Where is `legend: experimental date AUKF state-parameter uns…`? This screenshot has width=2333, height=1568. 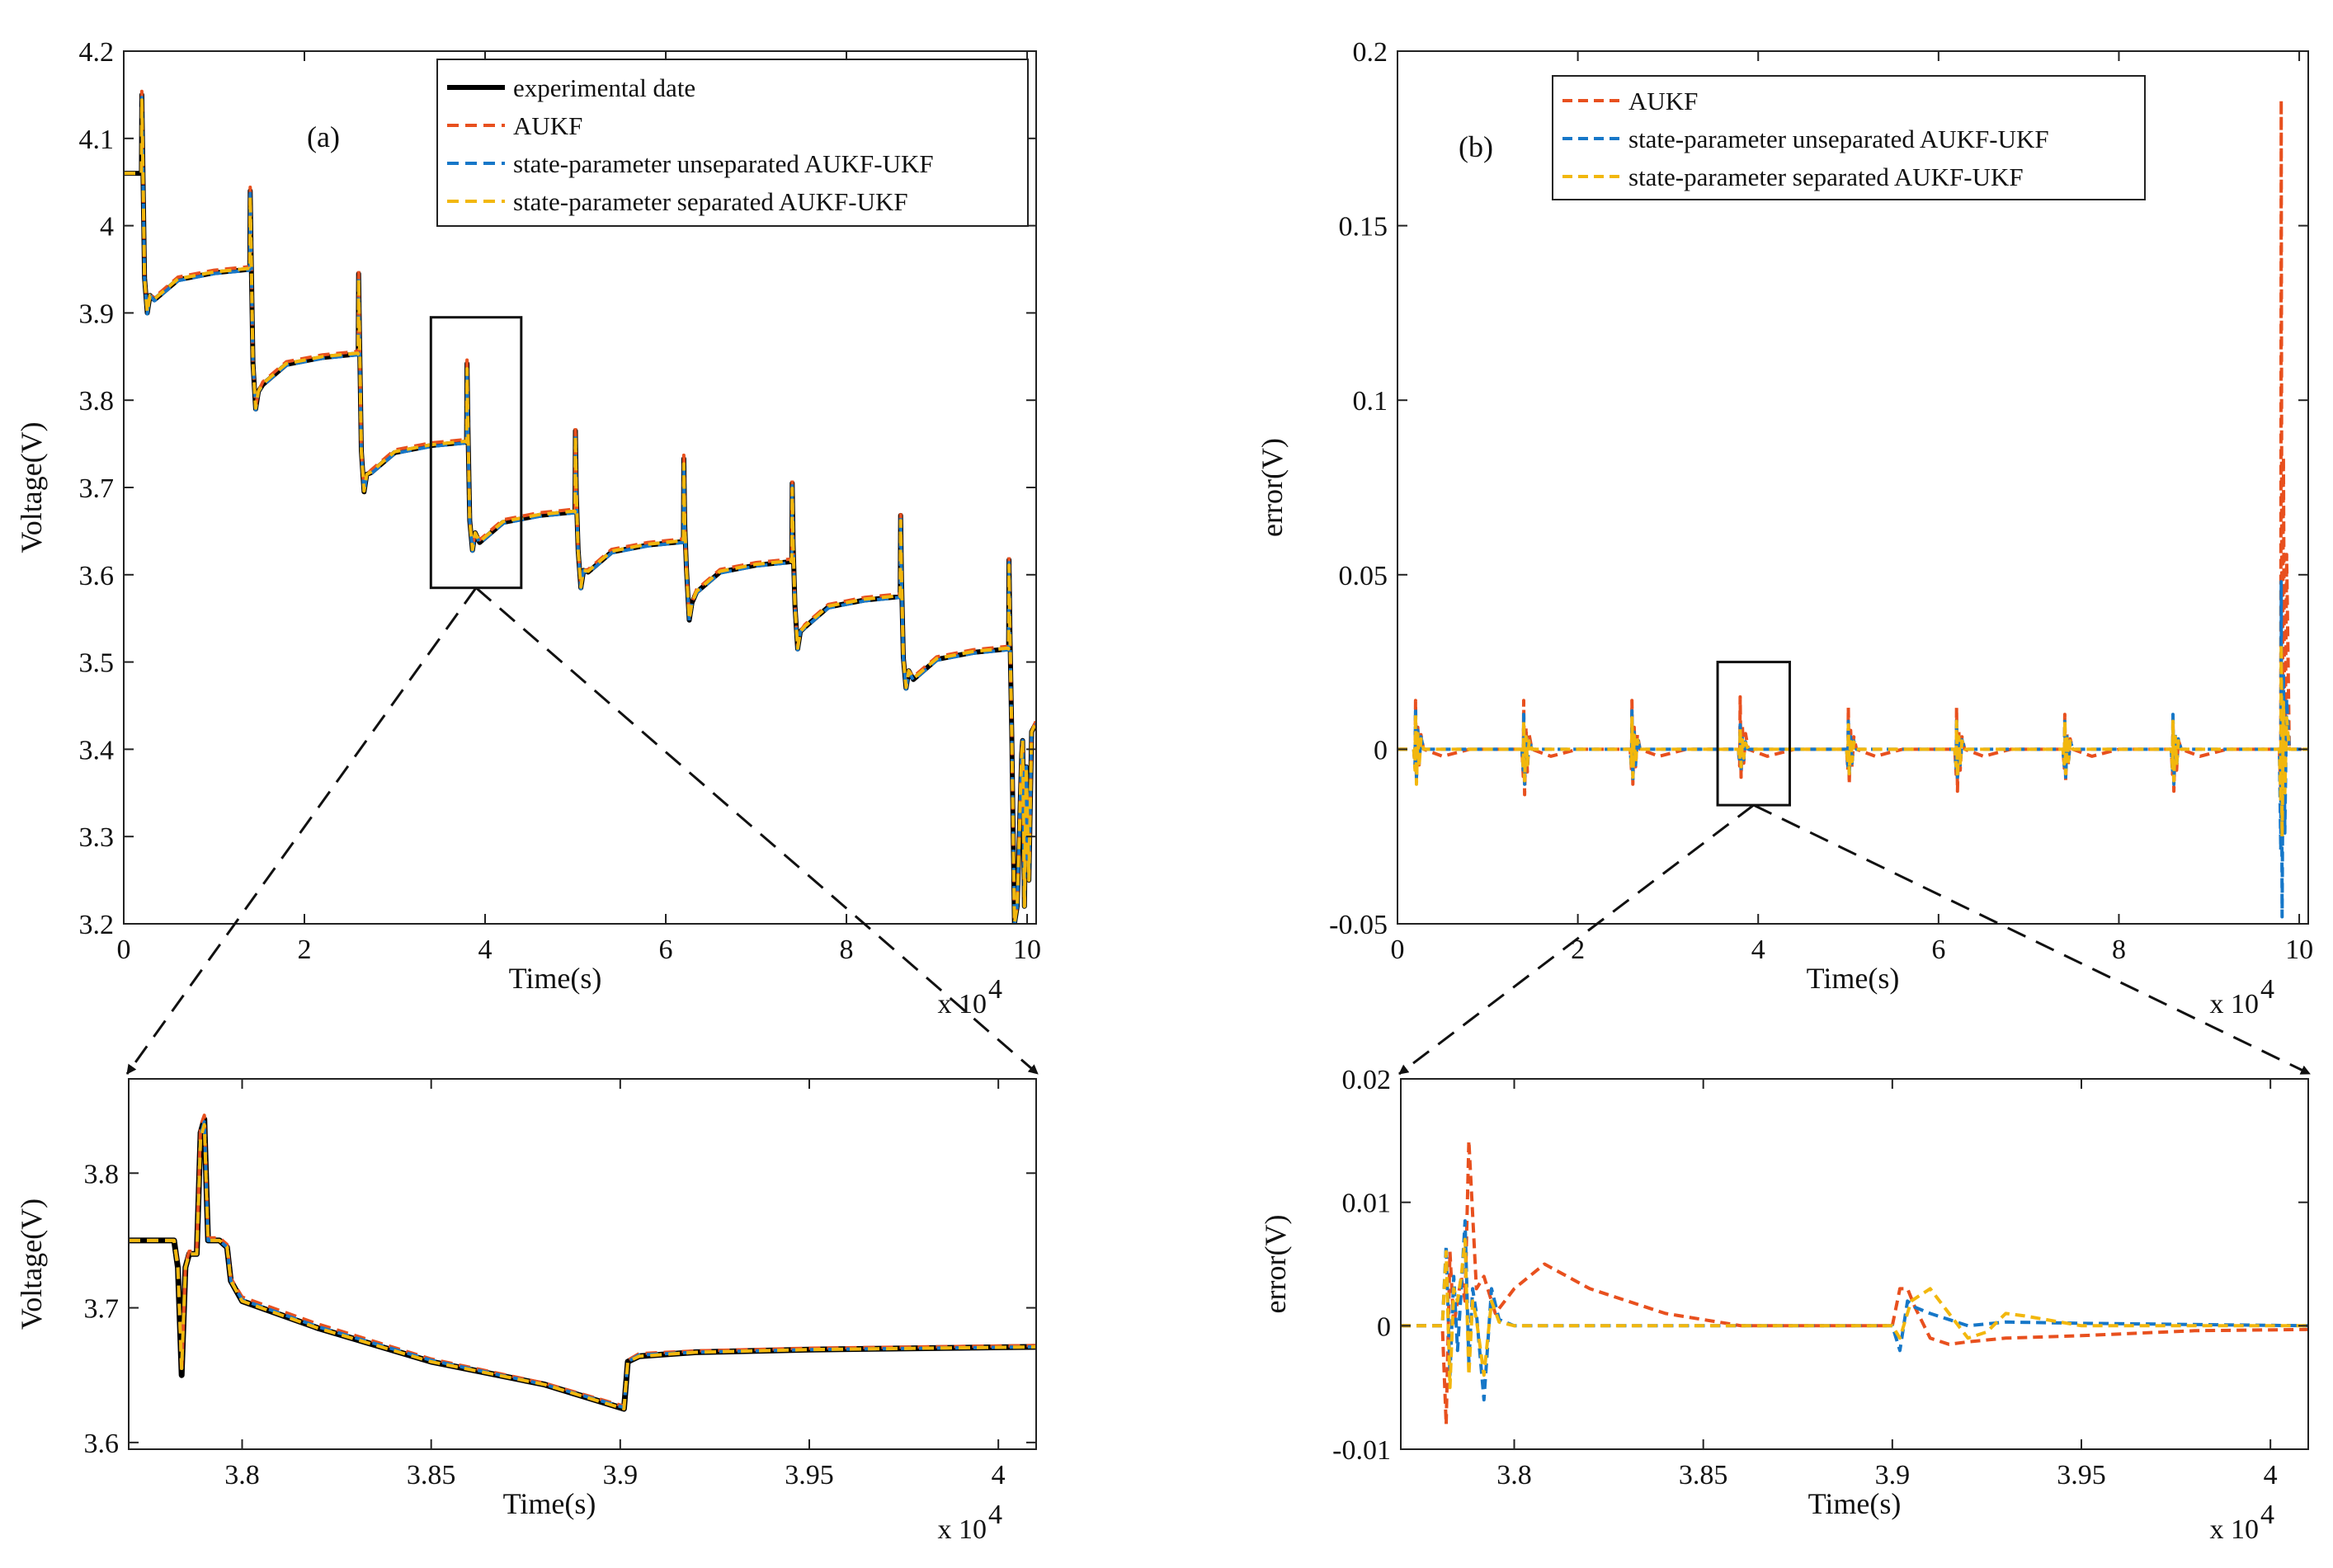 legend: experimental date AUKF state-parameter uns… is located at coordinates (733, 143).